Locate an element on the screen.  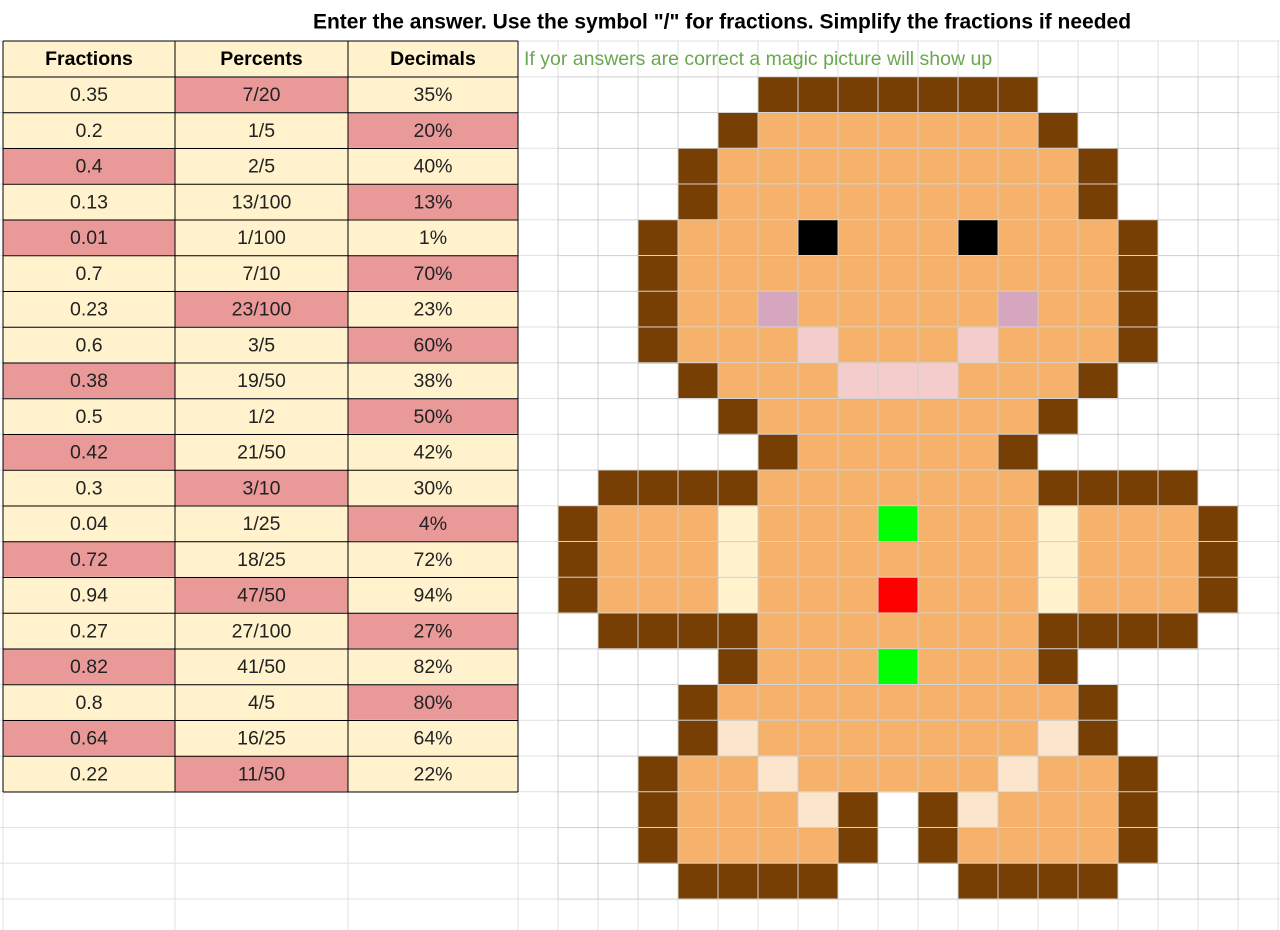
table-cell-text: 0.6 is located at coordinates (88, 345).